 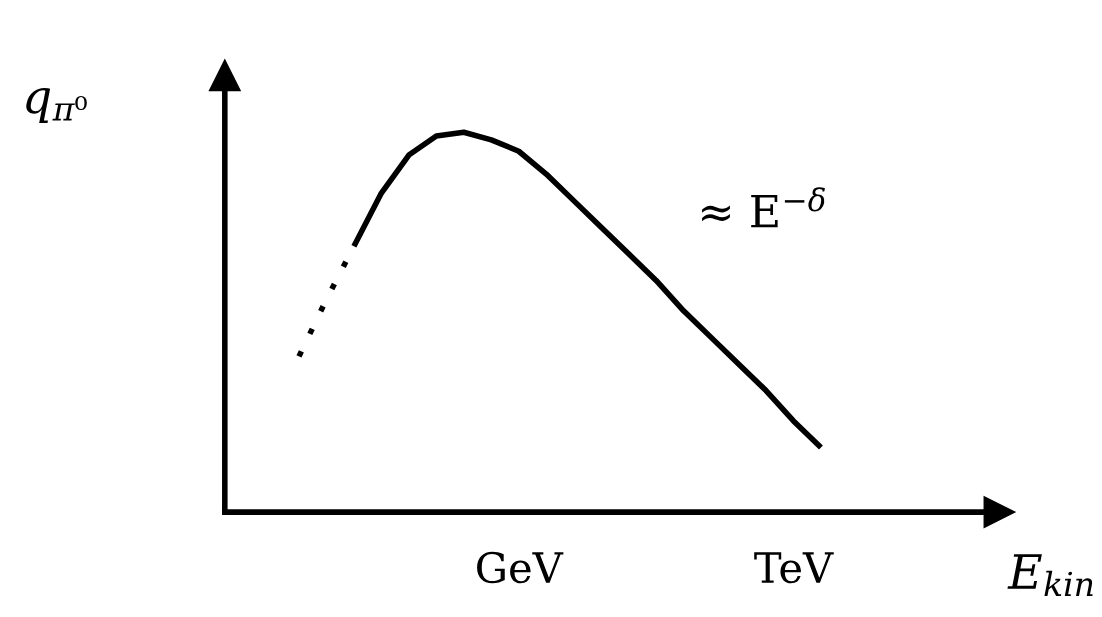 What do you see at coordinates (794, 568) in the screenshot?
I see `x-tick-label: TeV` at bounding box center [794, 568].